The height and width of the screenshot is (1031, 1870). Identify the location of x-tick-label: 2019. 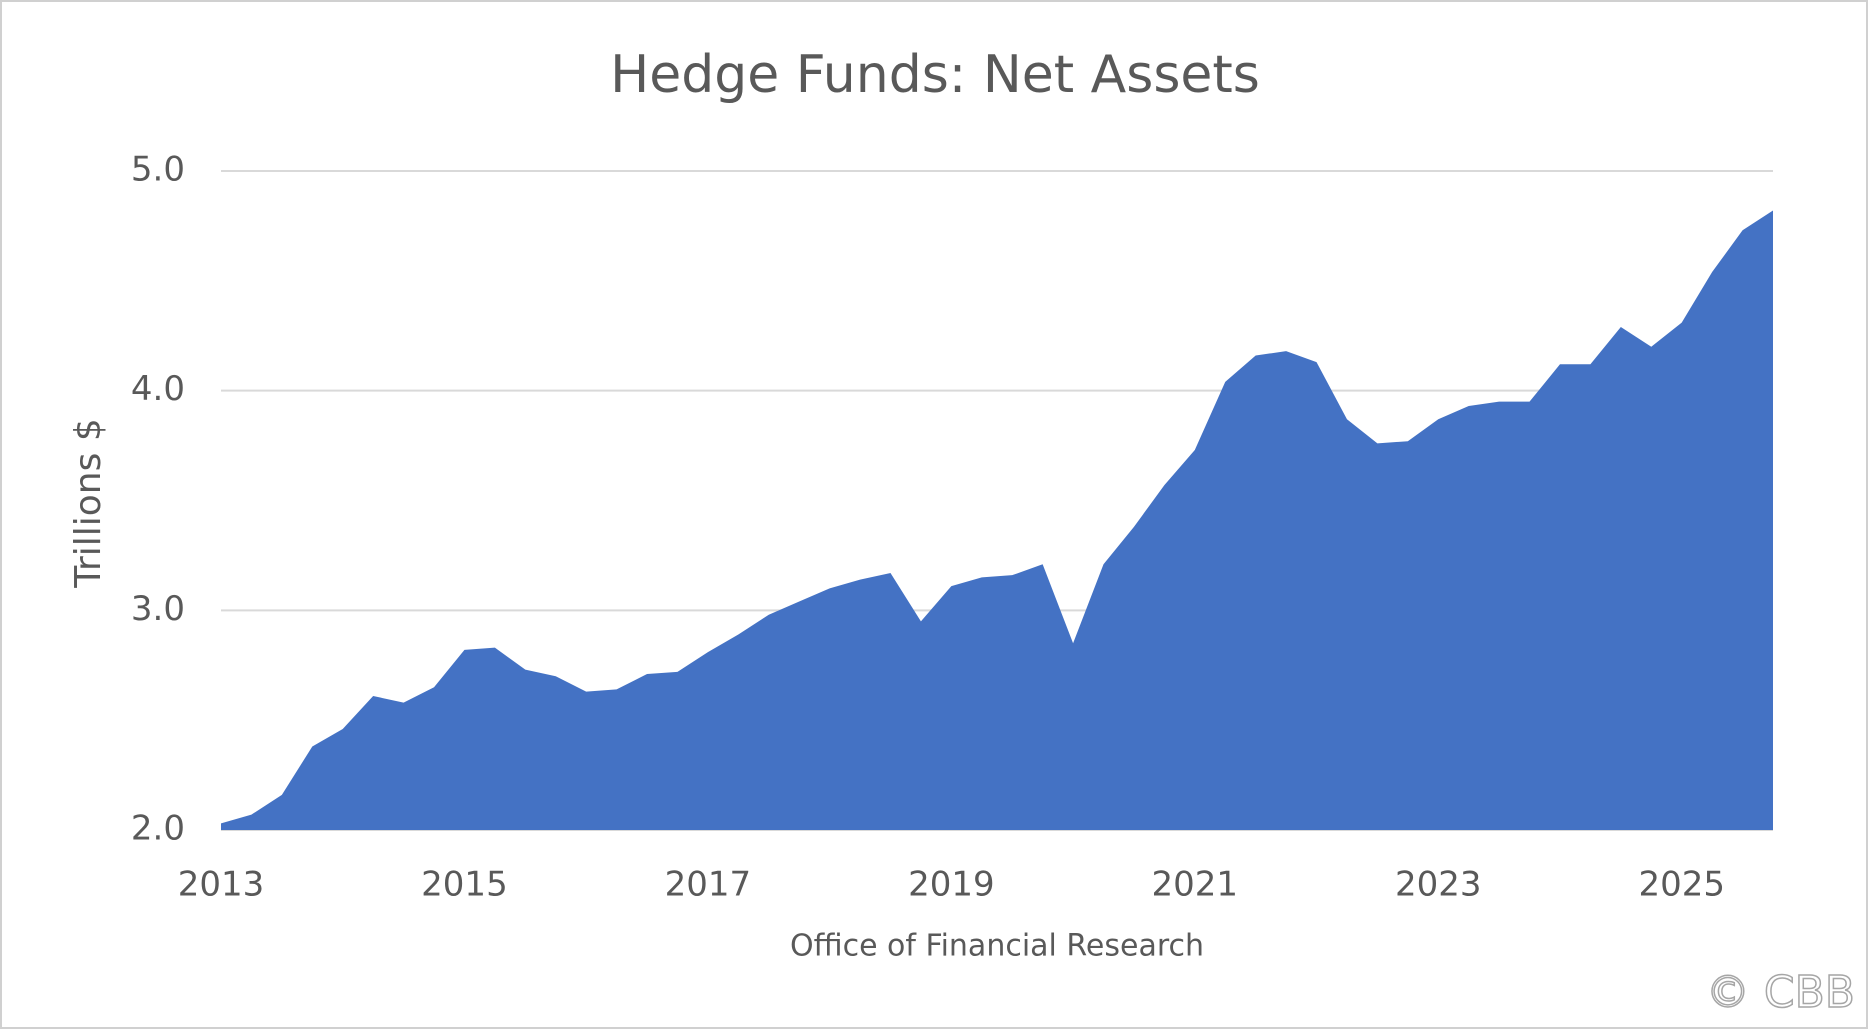
(951, 885).